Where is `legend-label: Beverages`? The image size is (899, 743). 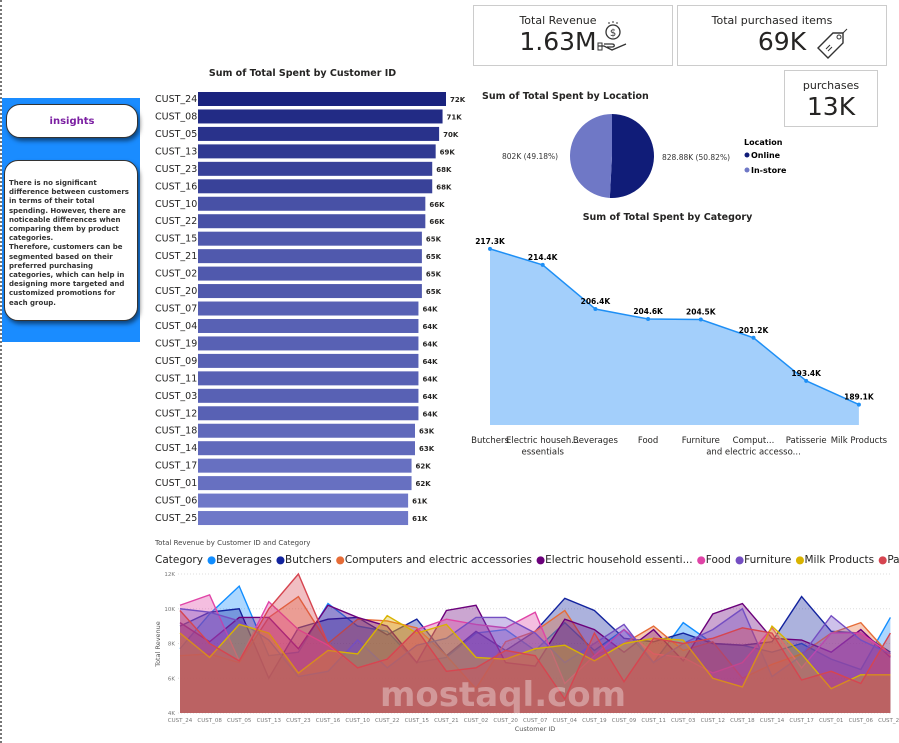 legend-label: Beverages is located at coordinates (244, 560).